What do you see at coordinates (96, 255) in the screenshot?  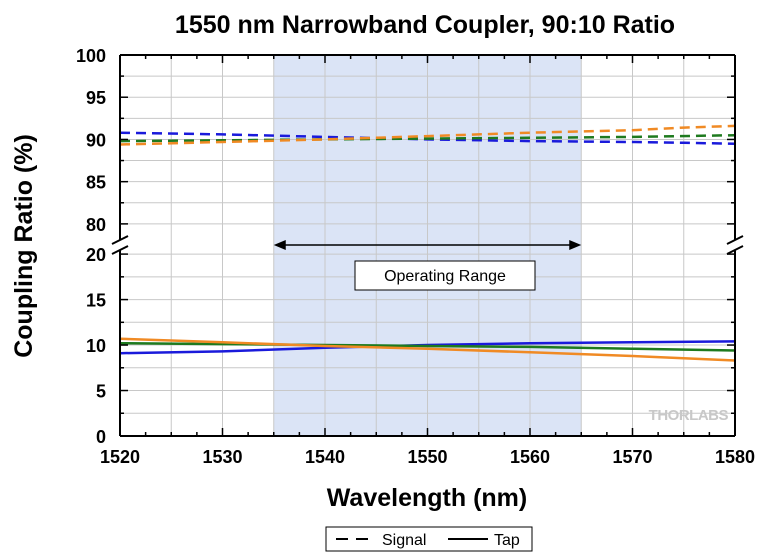 I see `y-lower-tick-label-20: 20` at bounding box center [96, 255].